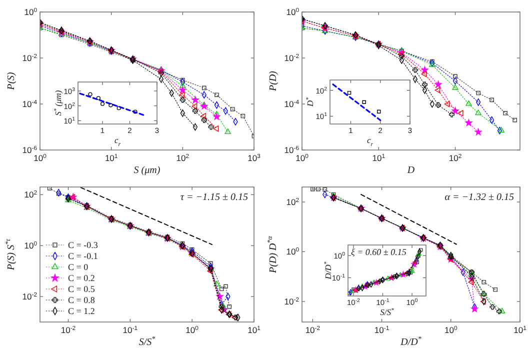  Describe the element at coordinates (82, 300) in the screenshot. I see `legend-label: C = 0.8` at that location.